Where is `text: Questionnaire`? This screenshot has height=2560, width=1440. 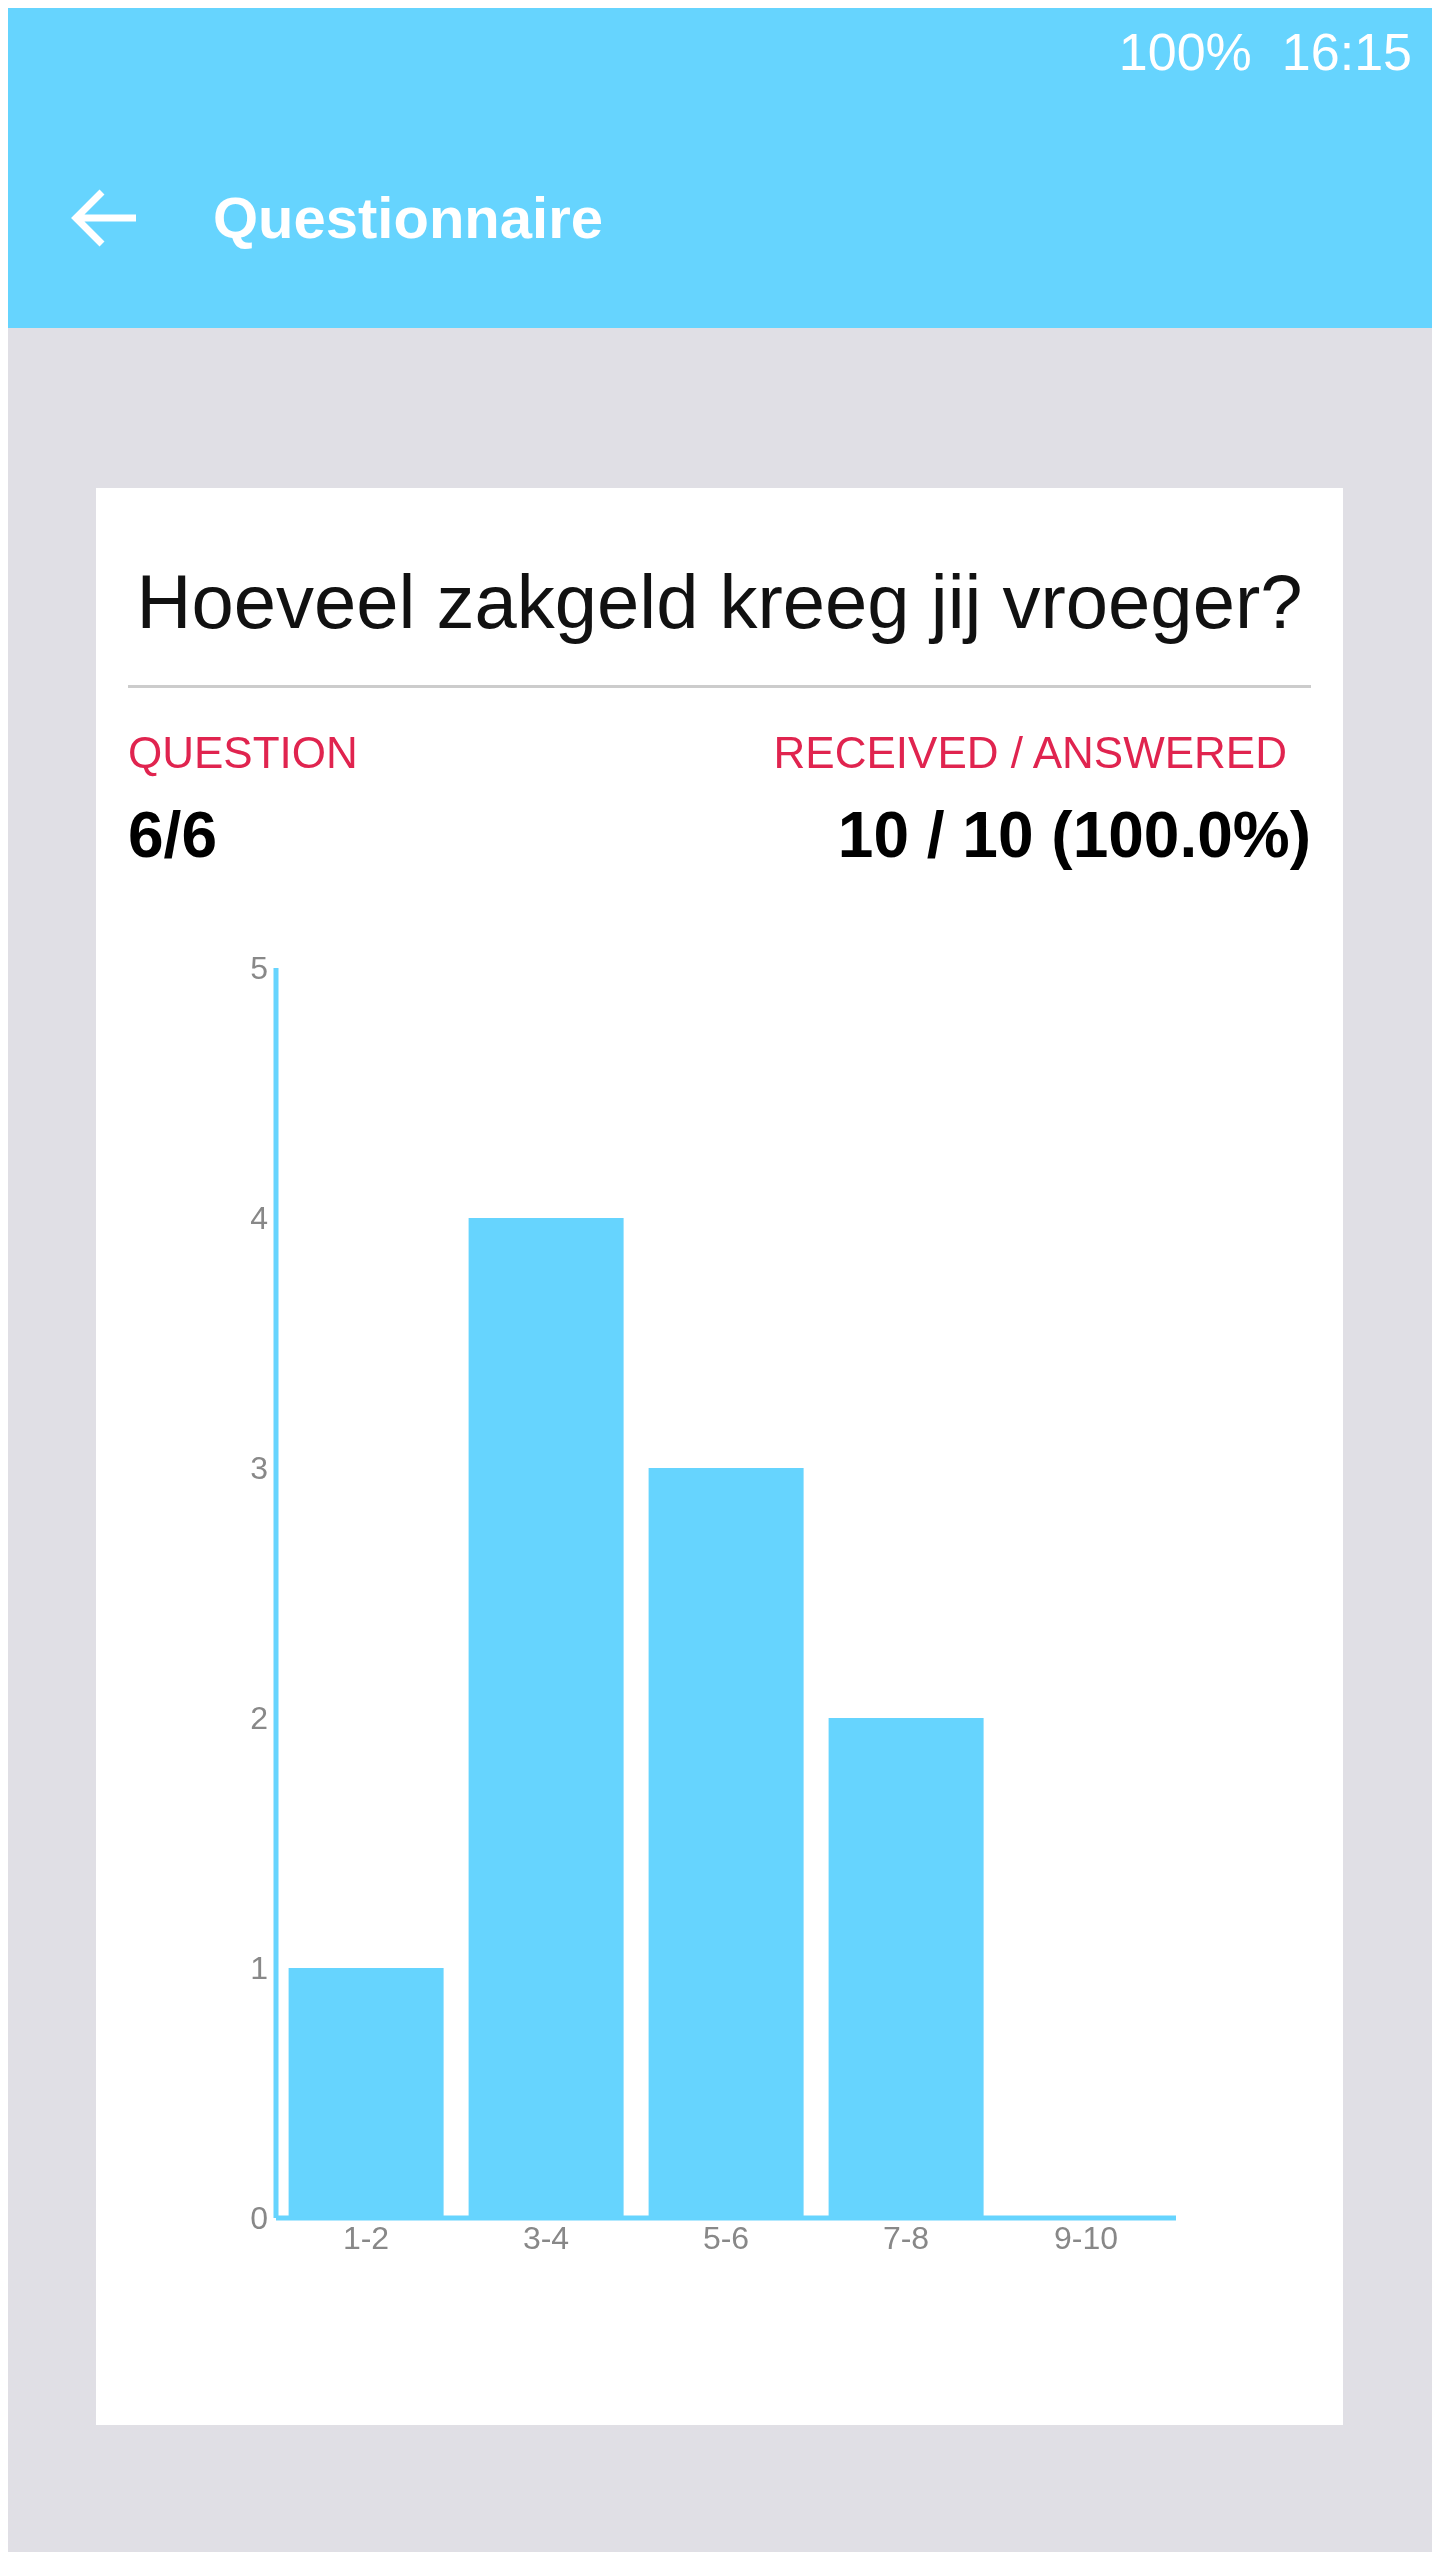
text: Questionnaire is located at coordinates (408, 217).